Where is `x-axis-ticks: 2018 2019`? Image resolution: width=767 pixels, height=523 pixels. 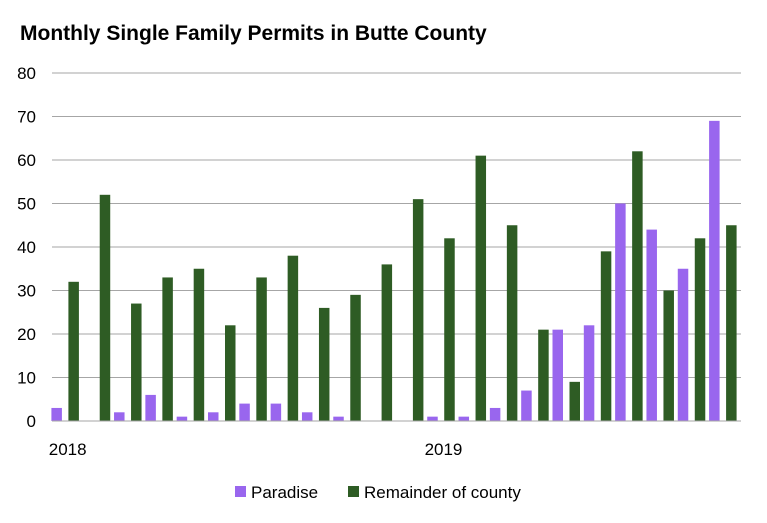 x-axis-ticks: 2018 2019 is located at coordinates (256, 449).